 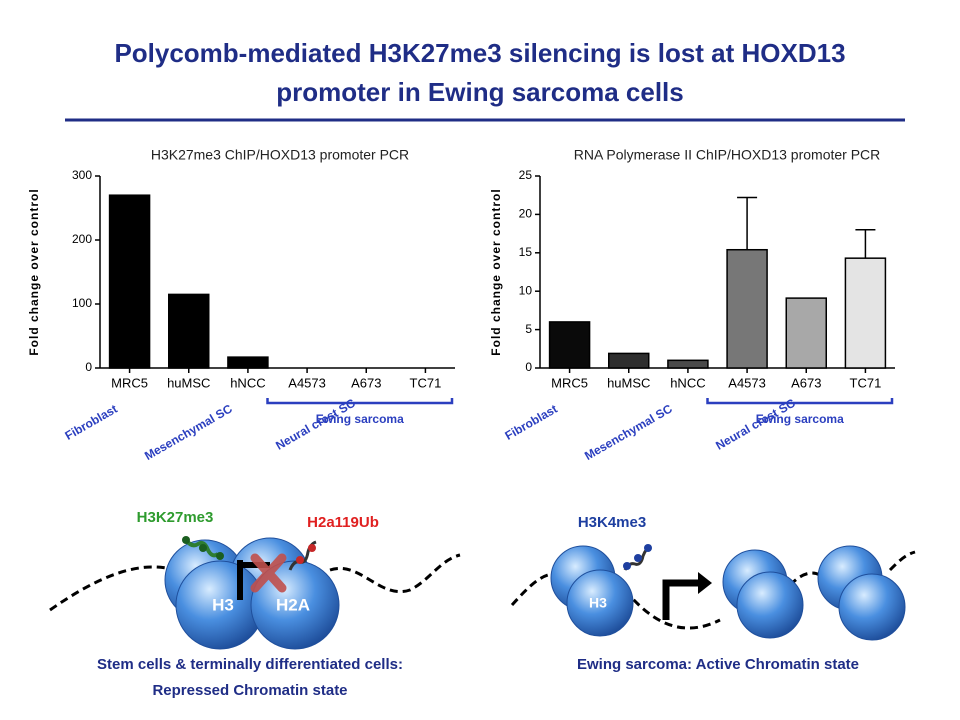 What do you see at coordinates (82, 239) in the screenshot?
I see `y-tick-label: 200` at bounding box center [82, 239].